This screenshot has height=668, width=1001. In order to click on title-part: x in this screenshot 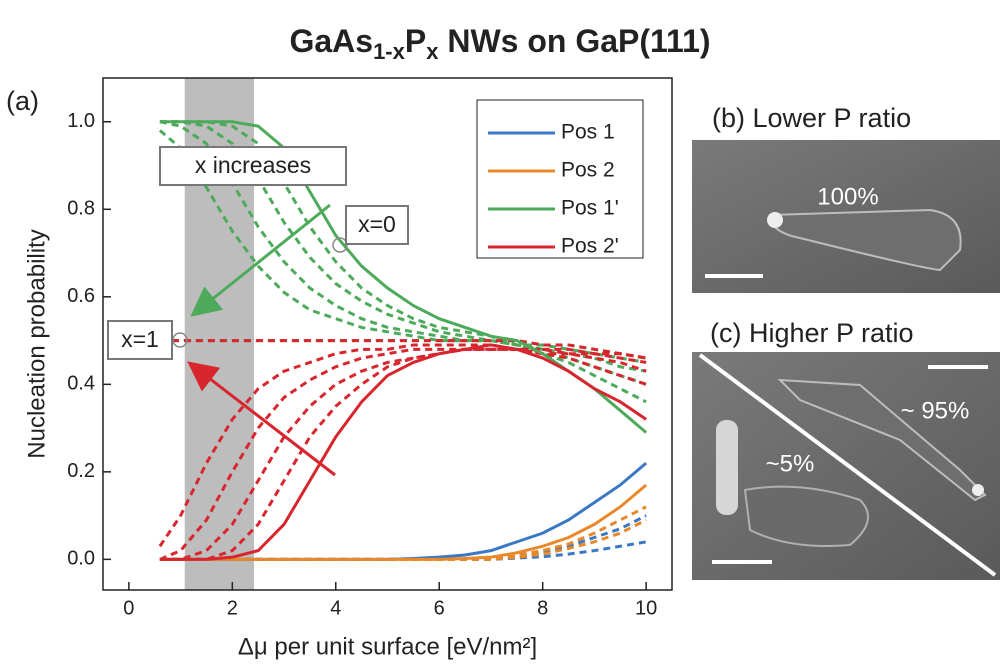, I will do `click(432, 51)`.